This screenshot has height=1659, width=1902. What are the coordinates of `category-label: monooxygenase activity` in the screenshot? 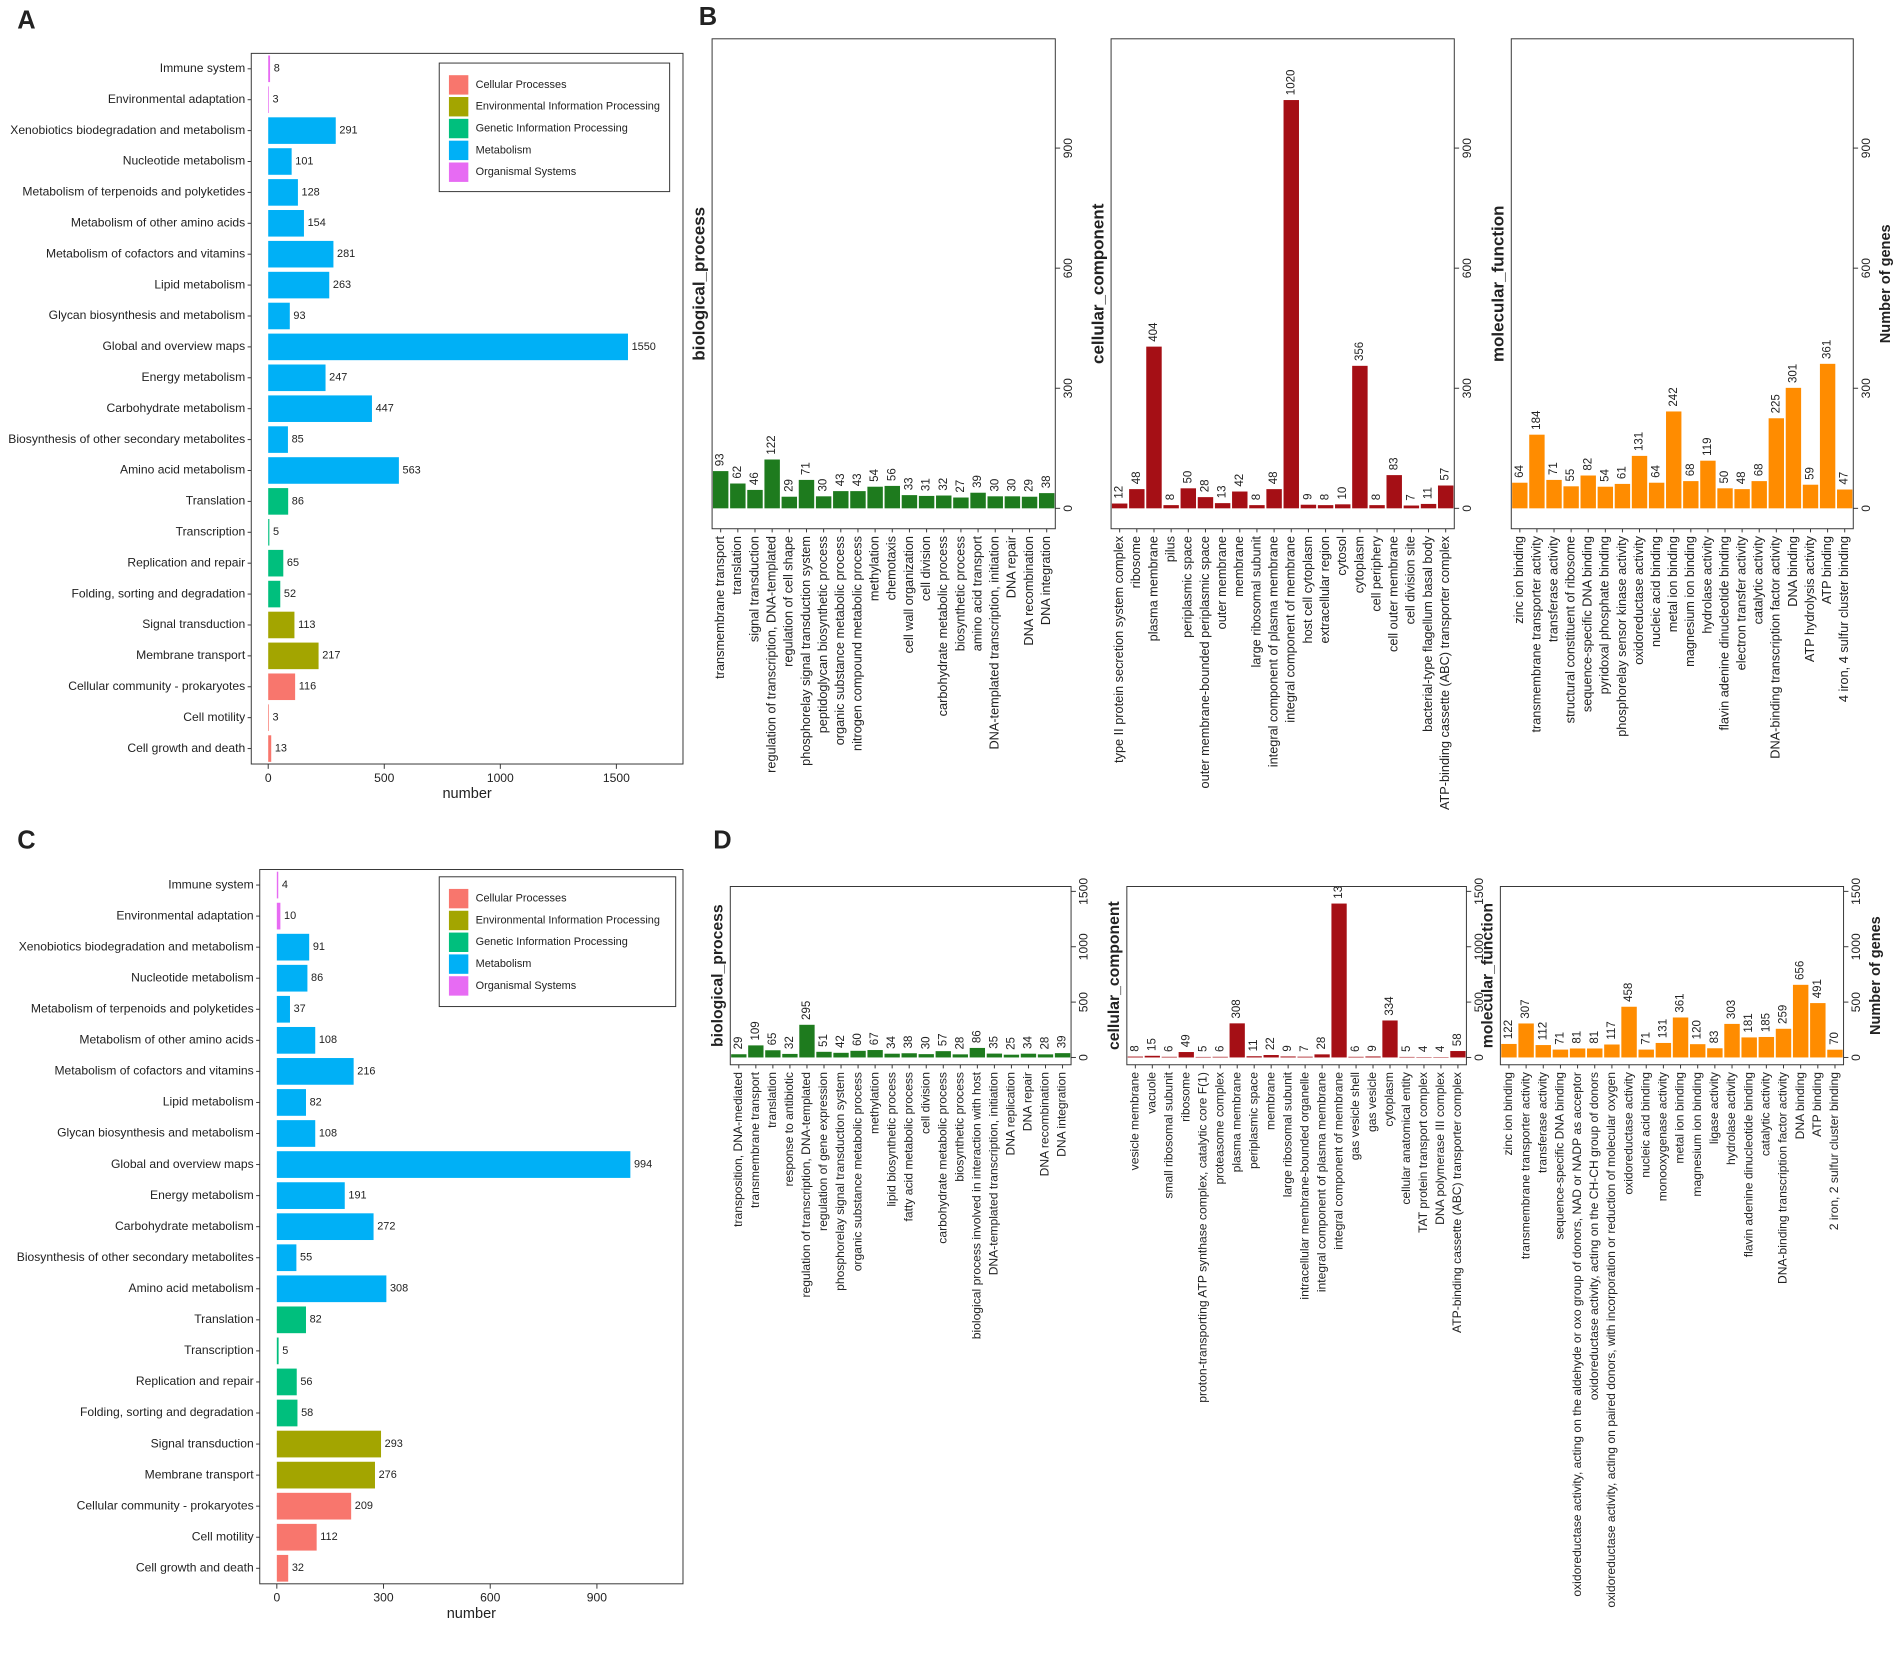 It's located at (1663, 1136).